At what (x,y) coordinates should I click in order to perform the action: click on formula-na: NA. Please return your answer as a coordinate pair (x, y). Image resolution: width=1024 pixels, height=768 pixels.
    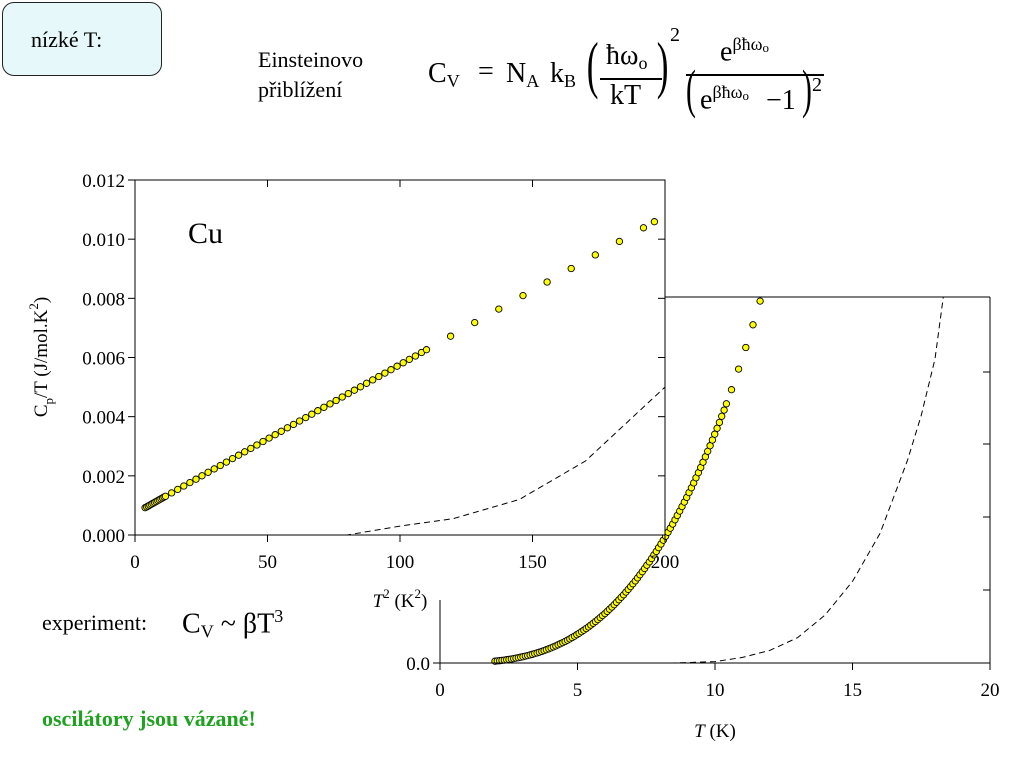
    Looking at the image, I should click on (523, 74).